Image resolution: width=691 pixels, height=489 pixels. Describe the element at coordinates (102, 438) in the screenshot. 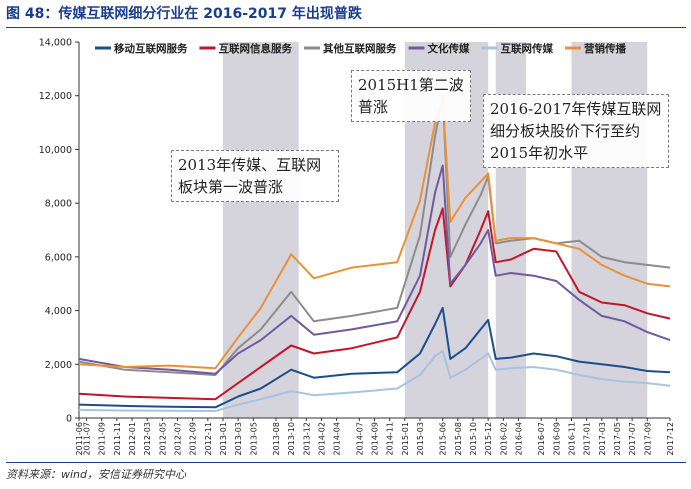

I see `x-tick-label: 2011-09` at that location.